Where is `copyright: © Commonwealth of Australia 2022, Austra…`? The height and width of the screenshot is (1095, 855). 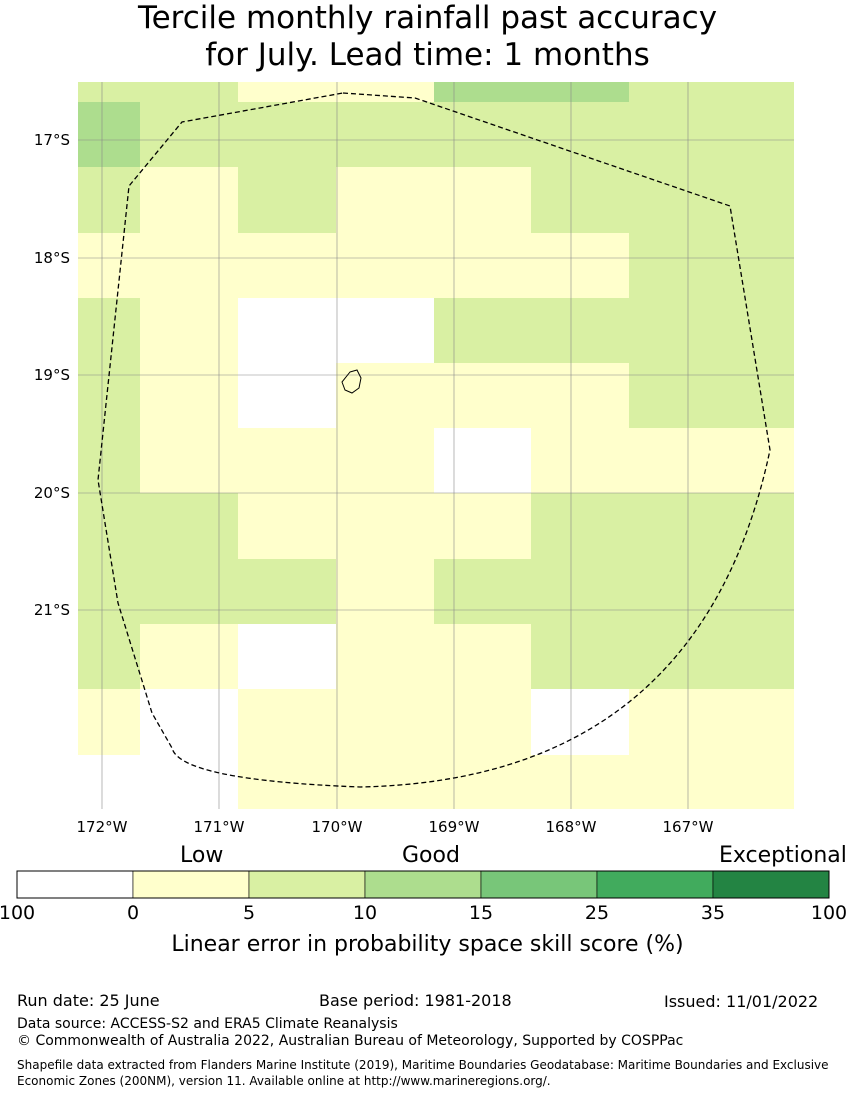
copyright: © Commonwealth of Australia 2022, Austra… is located at coordinates (350, 1041).